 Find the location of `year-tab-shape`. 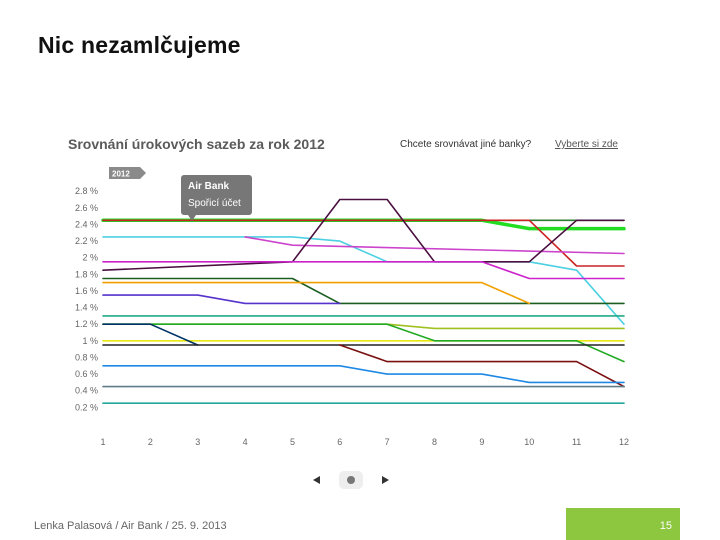

year-tab-shape is located at coordinates (127, 173).